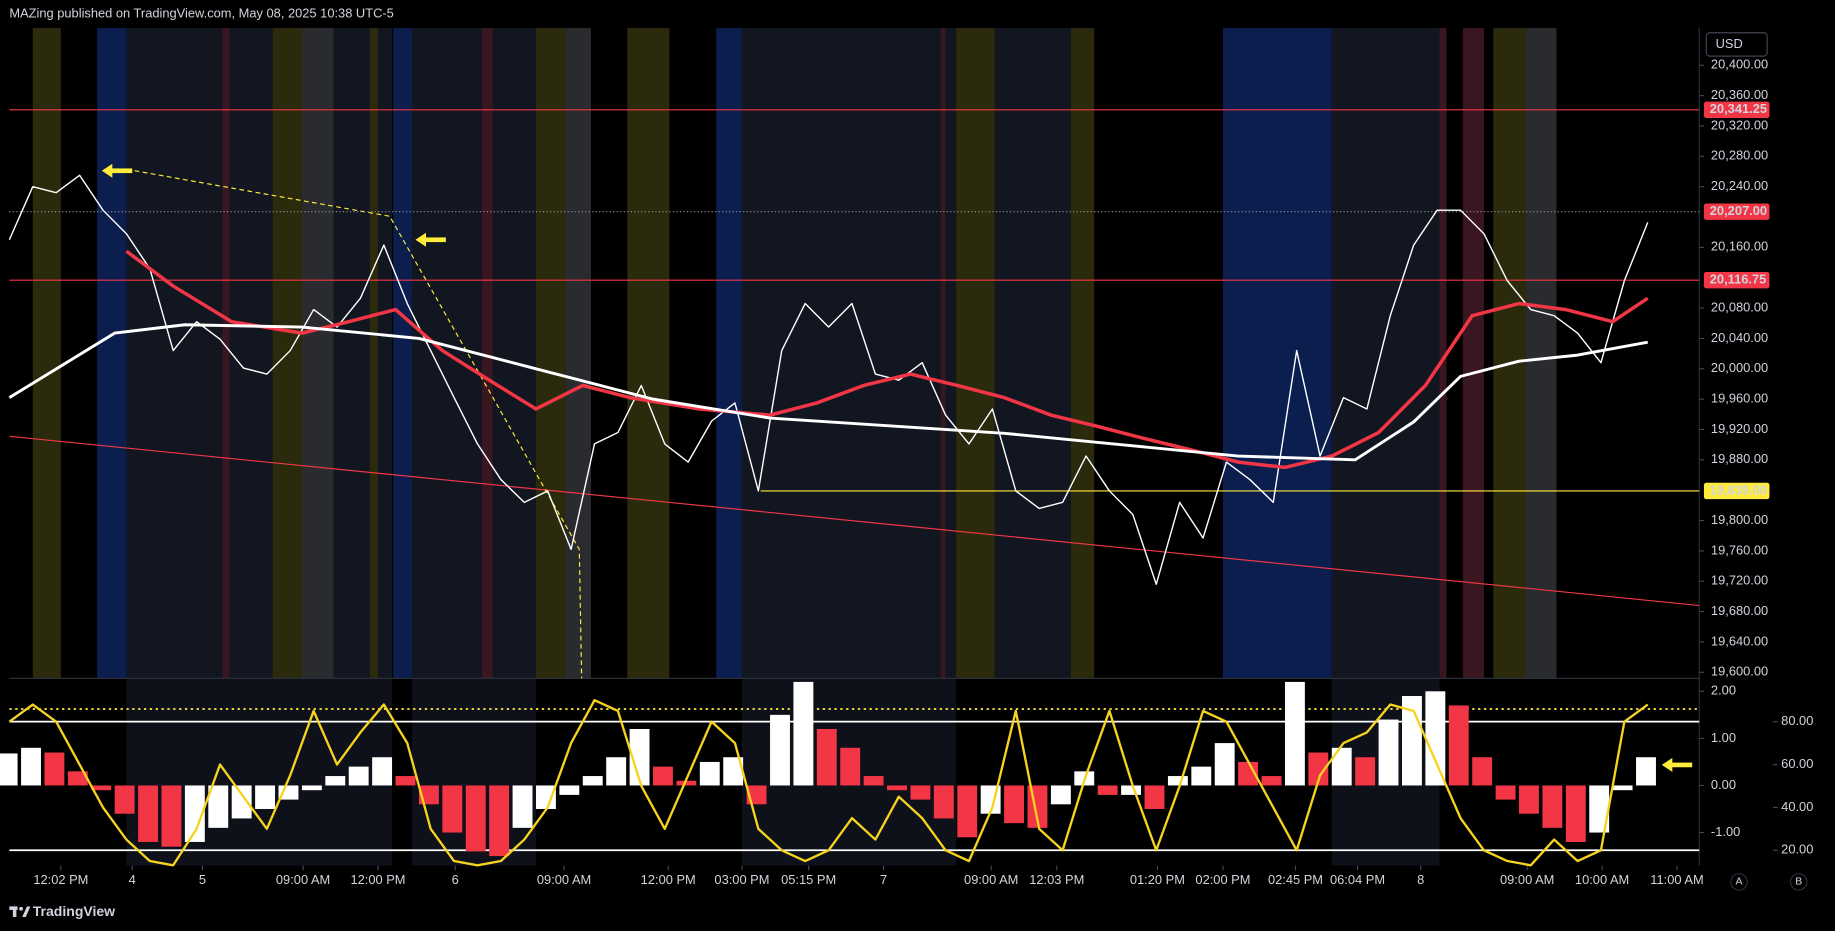 The height and width of the screenshot is (931, 1835). Describe the element at coordinates (1739, 64) in the screenshot. I see `y-tick-label: 20,400.00` at that location.